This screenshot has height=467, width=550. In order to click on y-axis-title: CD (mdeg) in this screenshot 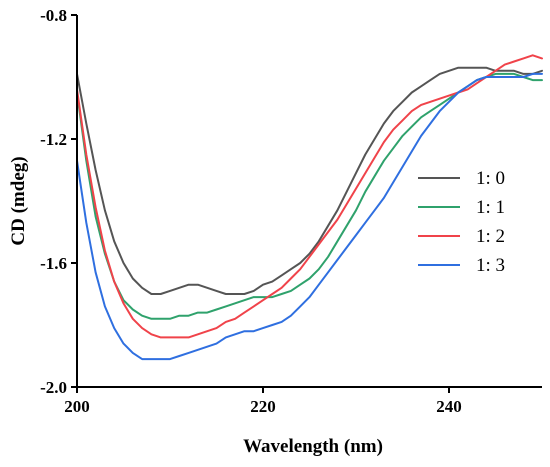, I will do `click(18, 200)`.